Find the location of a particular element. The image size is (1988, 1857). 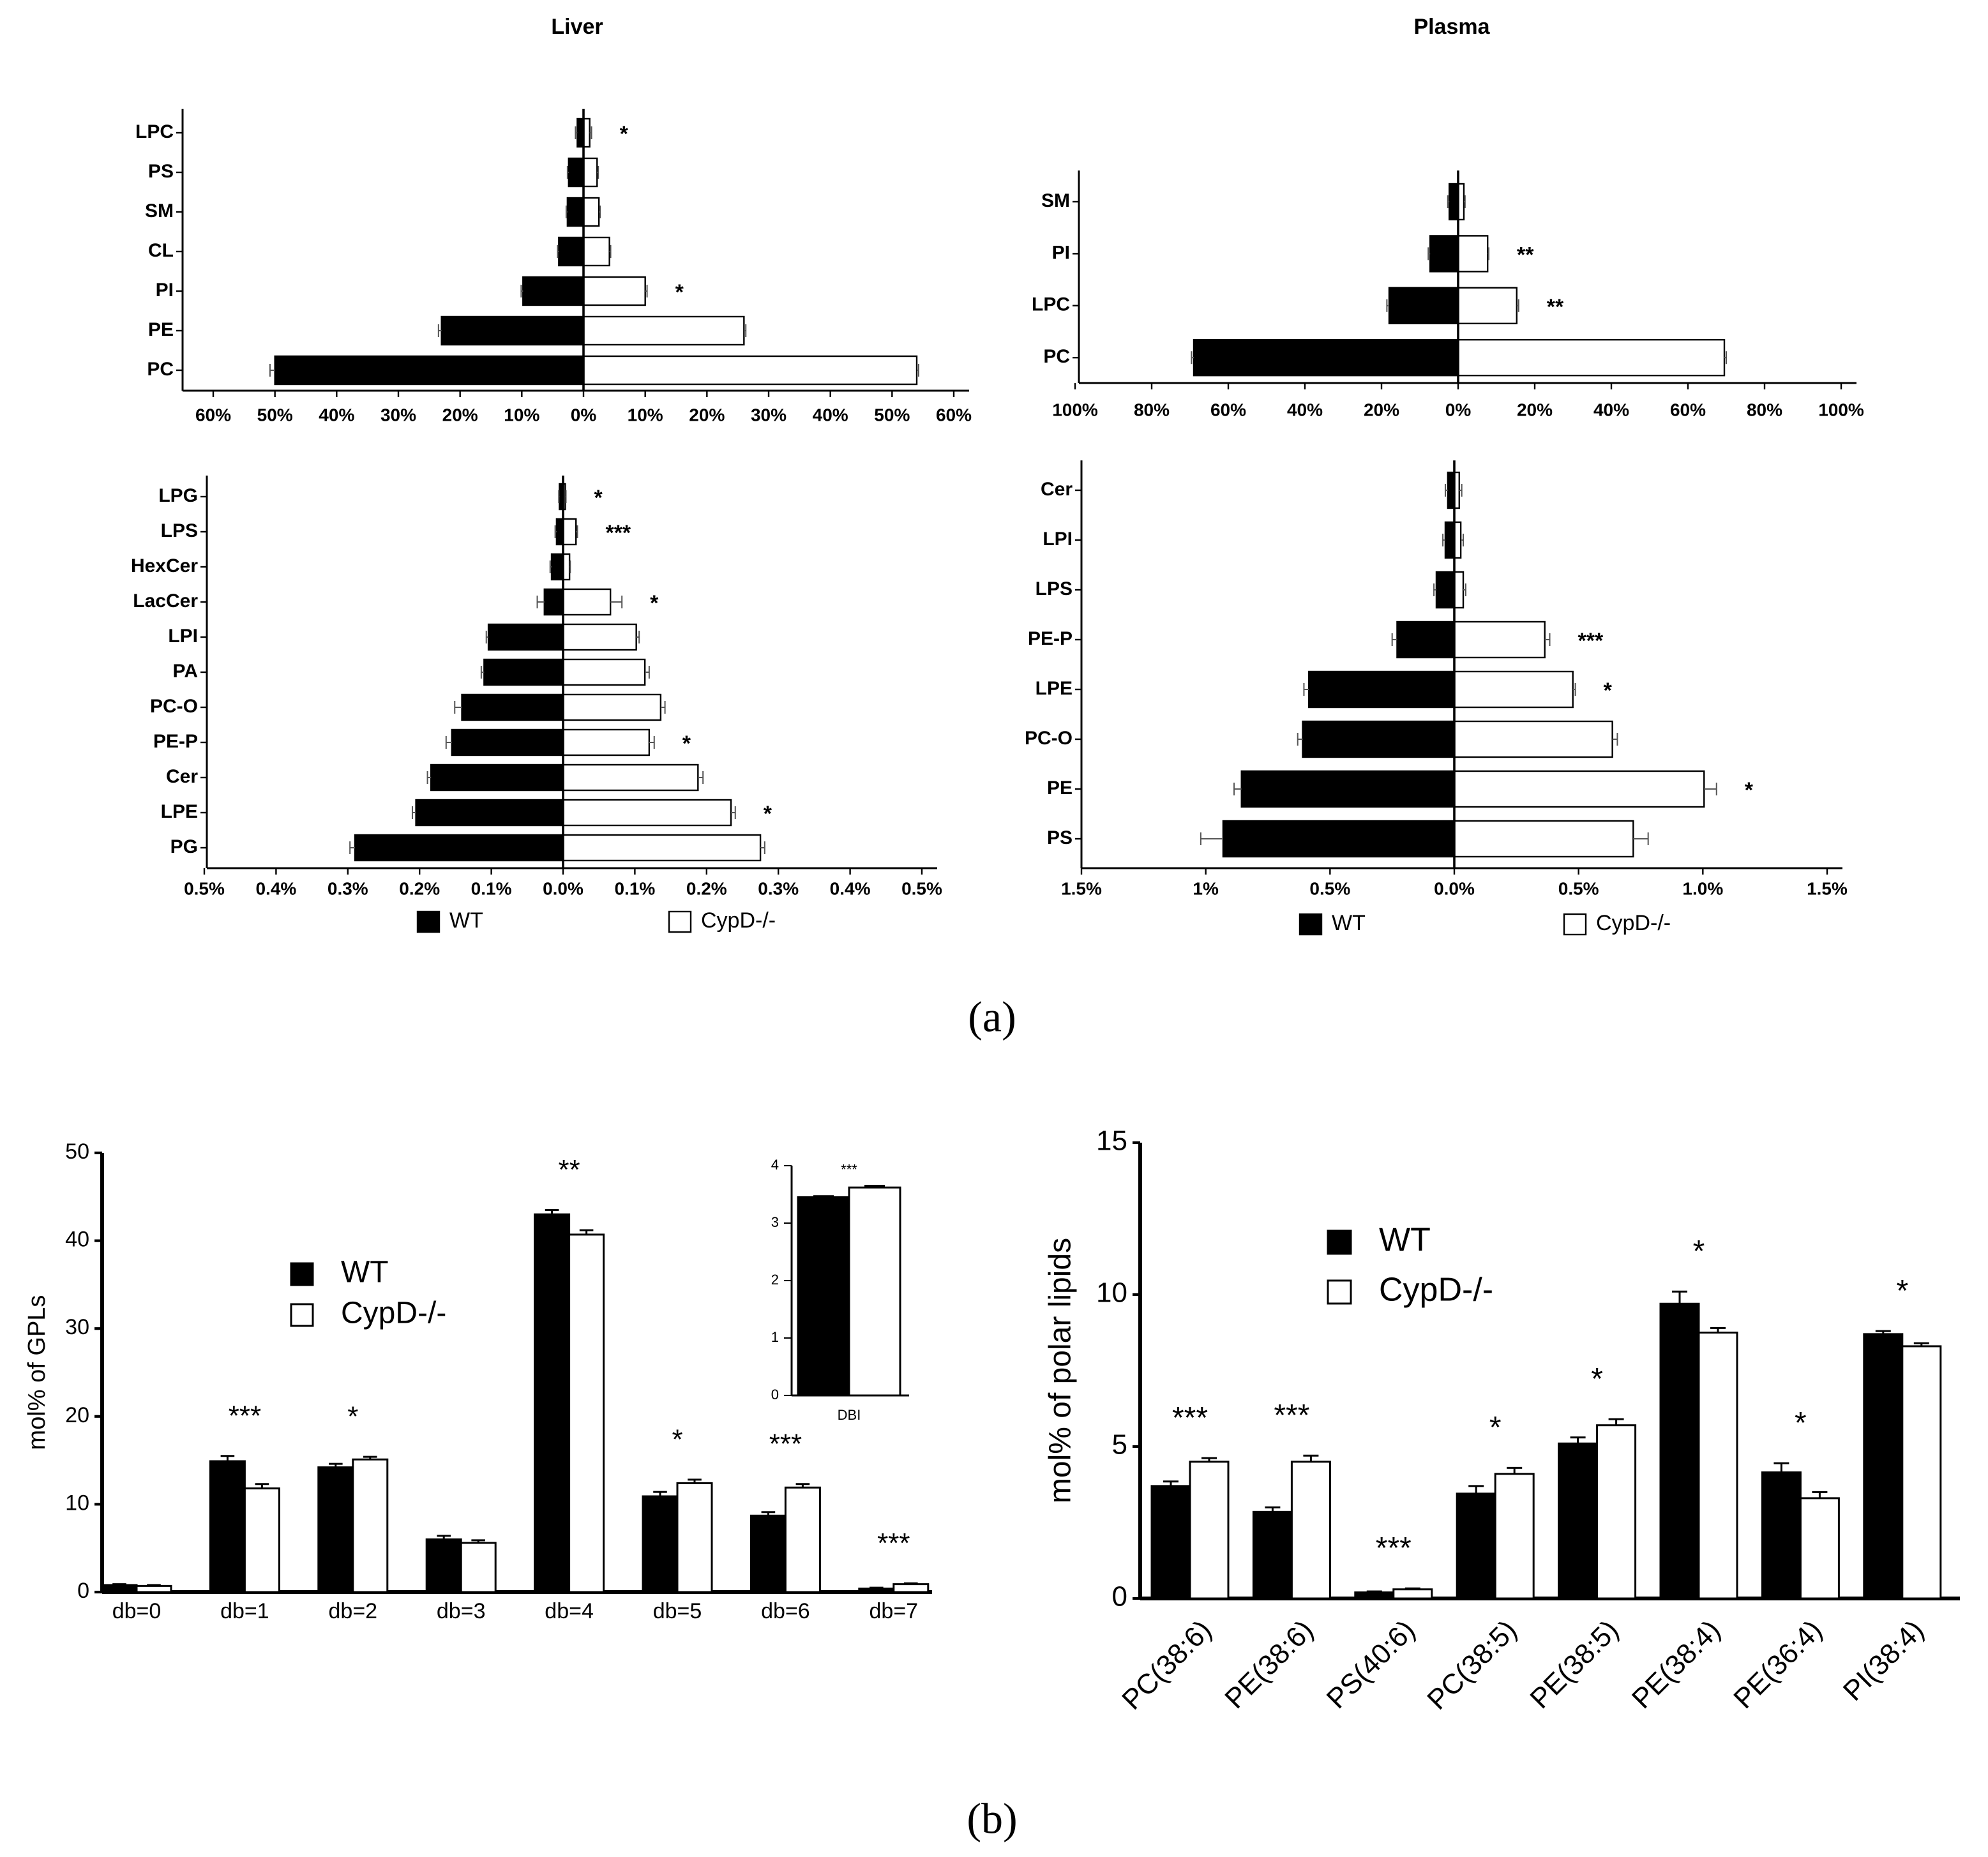

x-tick-label: db=6 is located at coordinates (786, 1611).